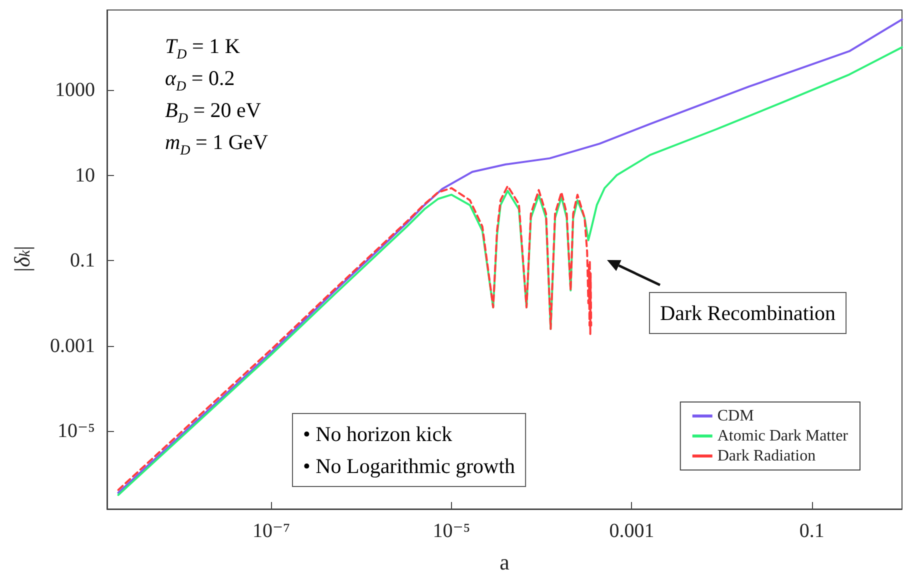  I want to click on y-tick-label: 0.001, so click(72, 345).